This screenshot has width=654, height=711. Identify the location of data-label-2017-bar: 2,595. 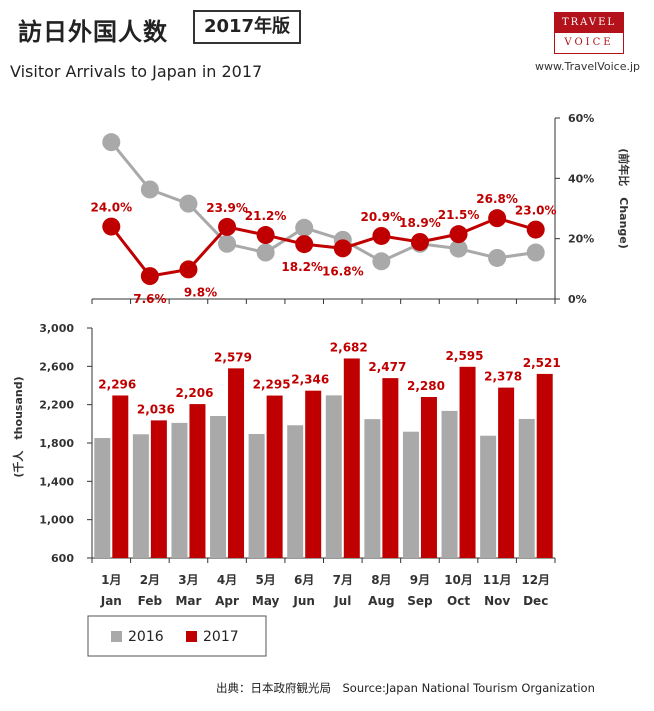
(465, 356).